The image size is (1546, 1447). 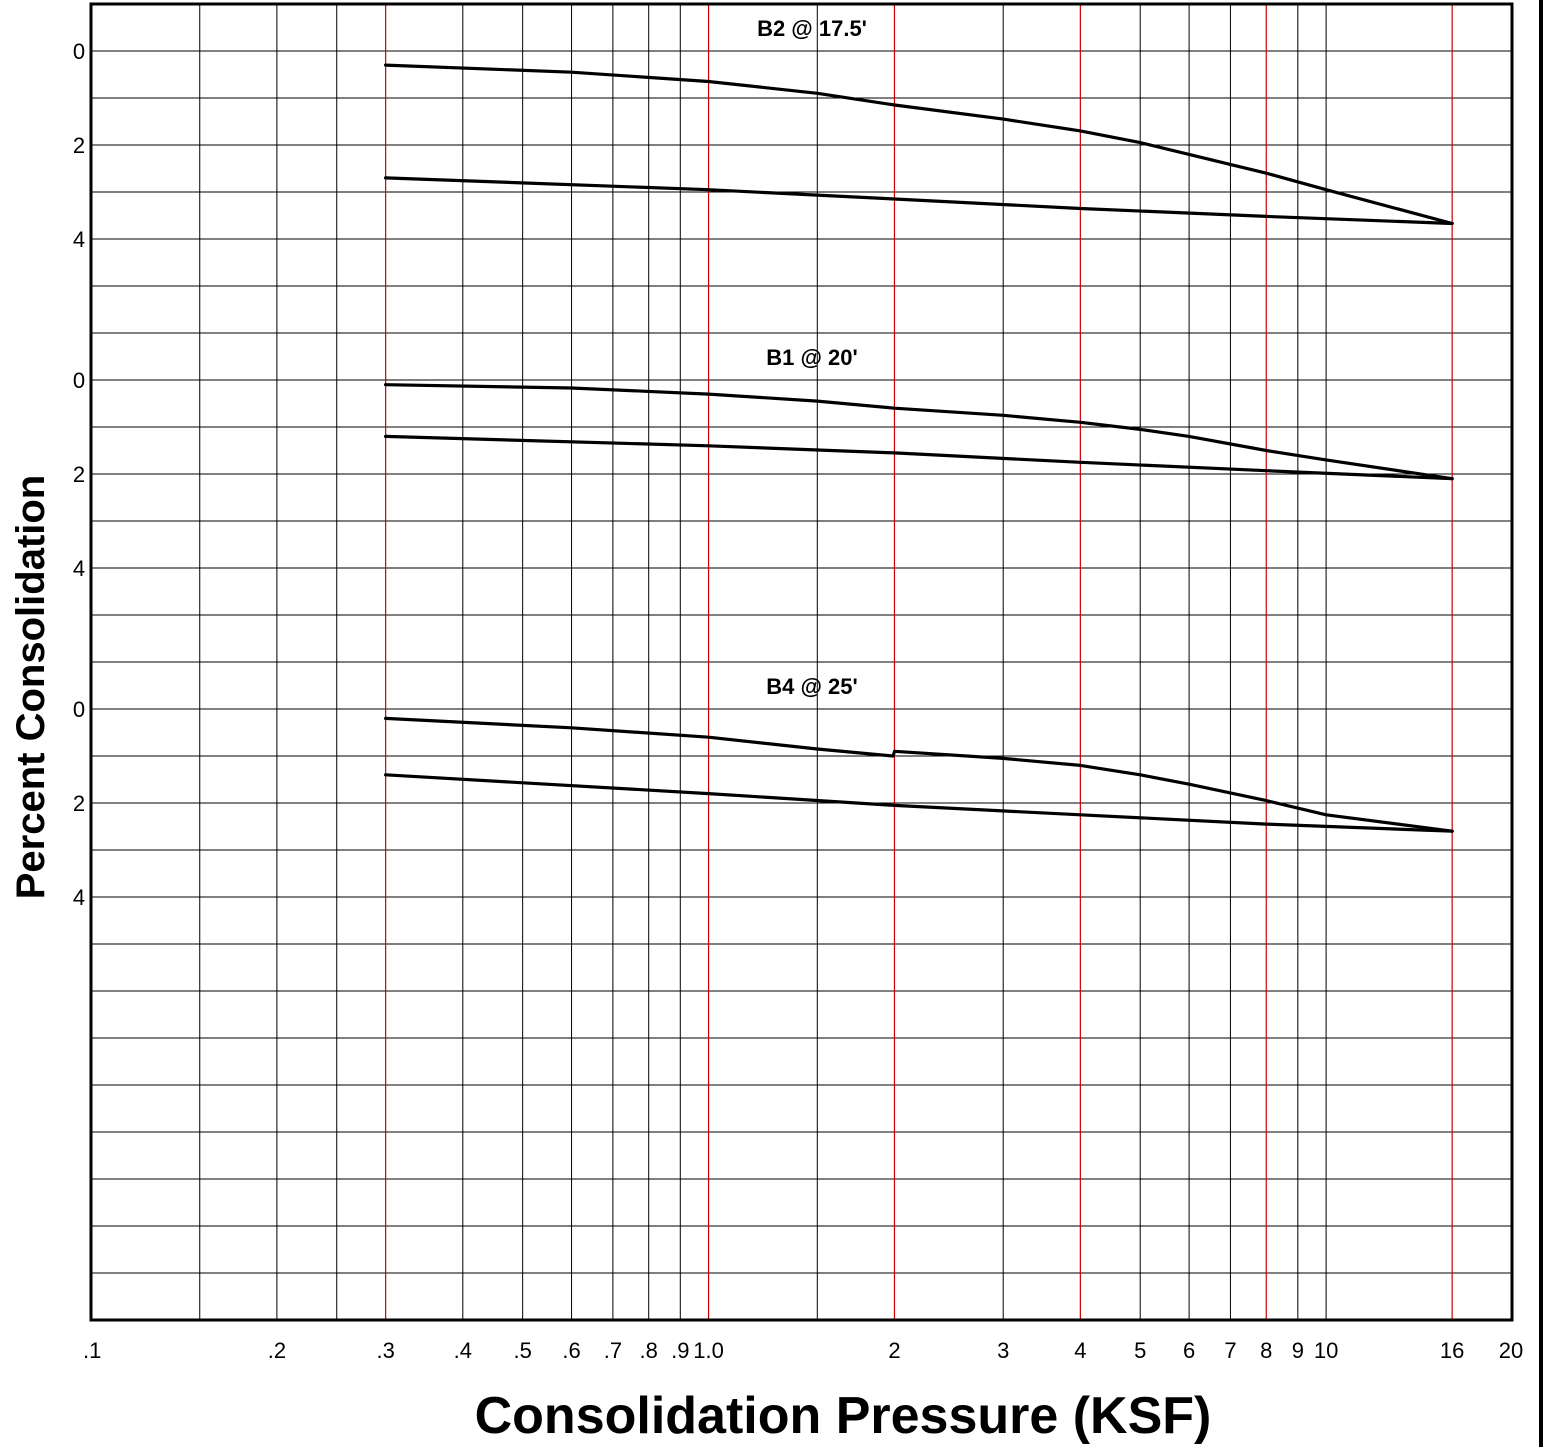 What do you see at coordinates (649, 1350) in the screenshot?
I see `x-tick-label: .8` at bounding box center [649, 1350].